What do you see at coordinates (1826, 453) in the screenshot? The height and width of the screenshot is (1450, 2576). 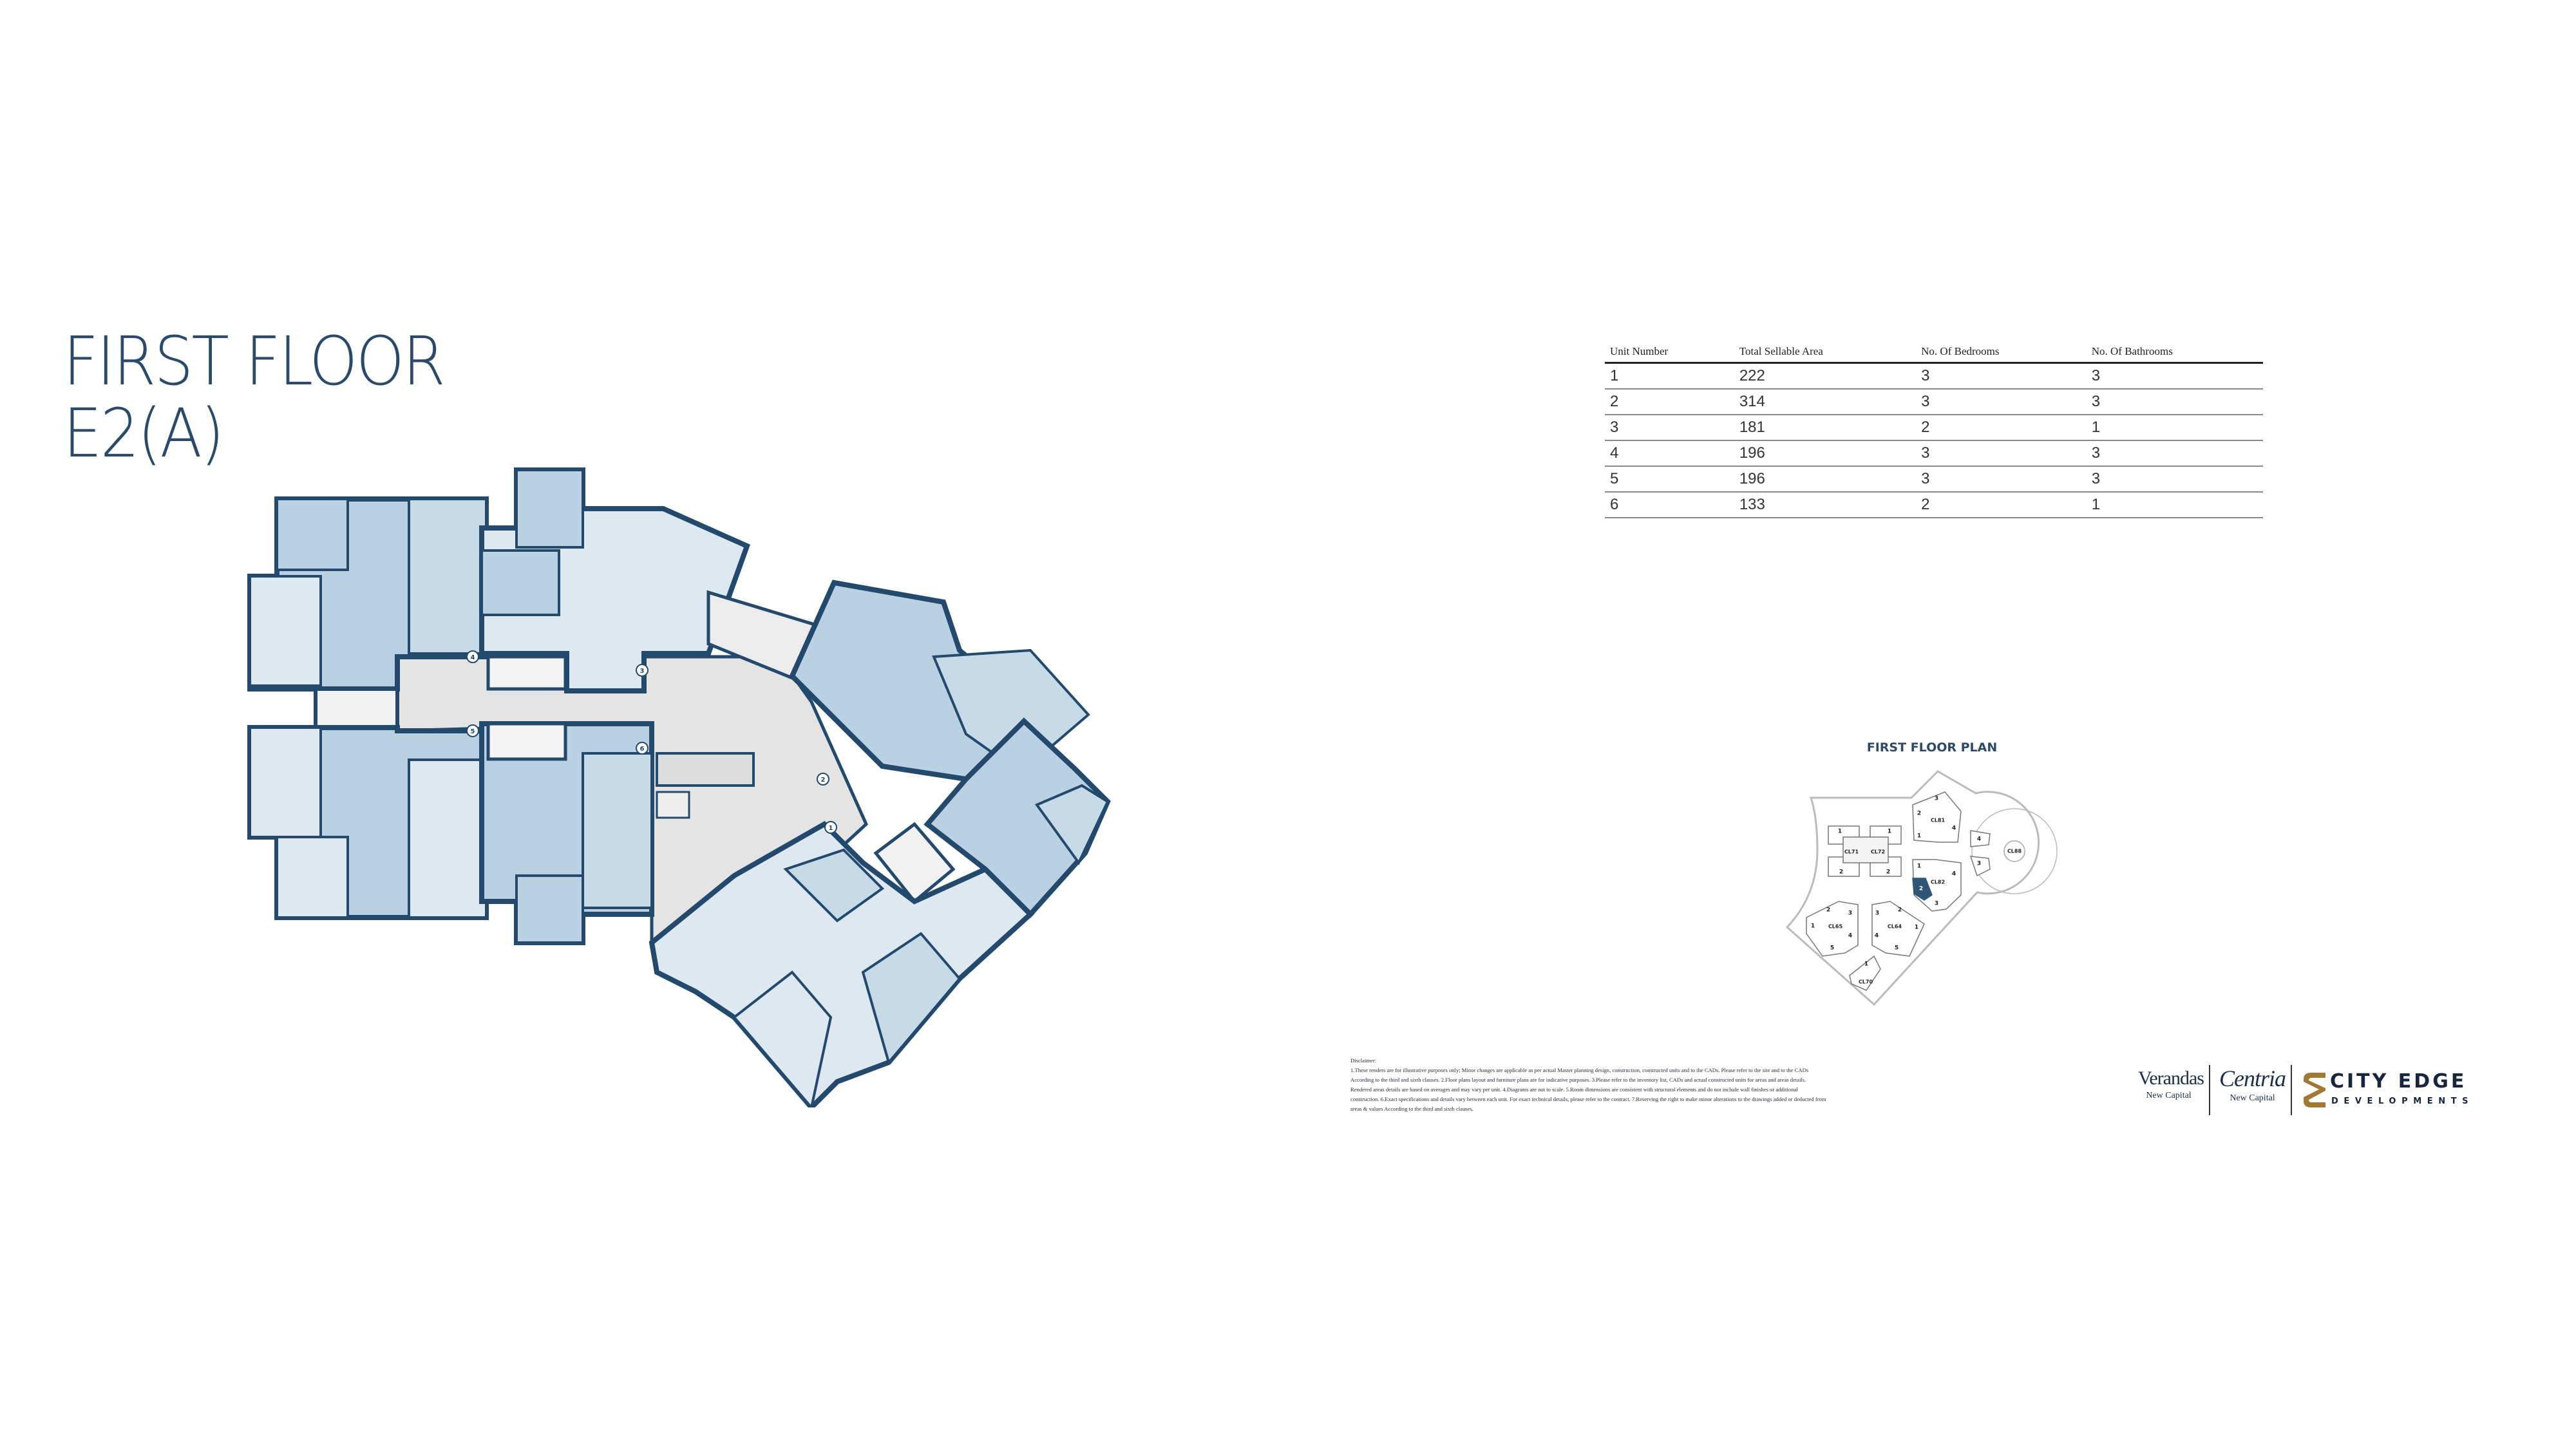 I see `cell-area: 196` at bounding box center [1826, 453].